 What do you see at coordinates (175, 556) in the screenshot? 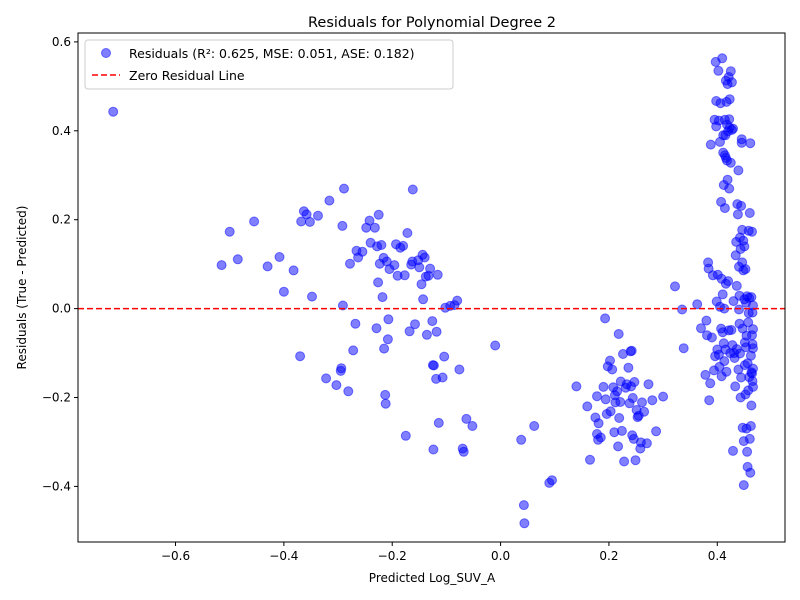
I see `x-tick-label: −0.6` at bounding box center [175, 556].